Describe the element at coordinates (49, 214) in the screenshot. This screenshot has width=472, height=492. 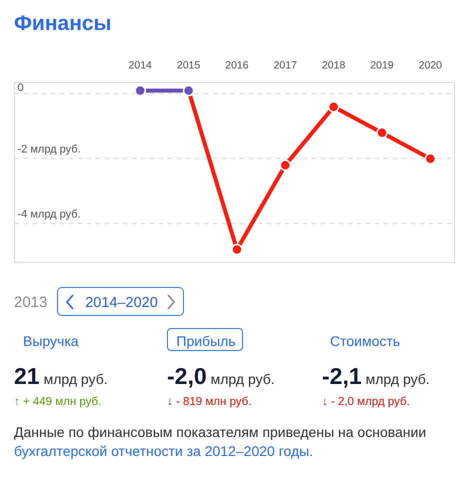
I see `y-tick-label: -4 млрд руб.` at that location.